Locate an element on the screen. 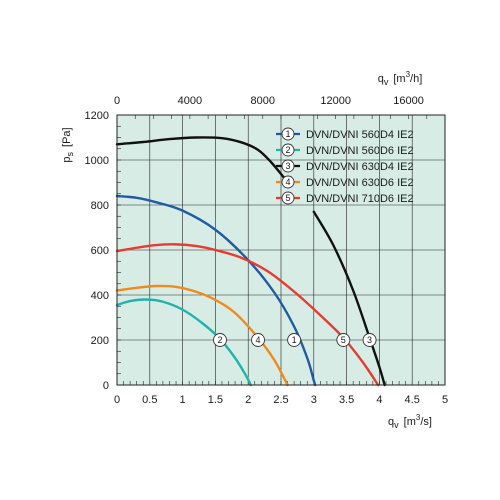 The image size is (500, 500). legend-entry-2: 2 DVN/DVNI 560D6 IE2 is located at coordinates (345, 150).